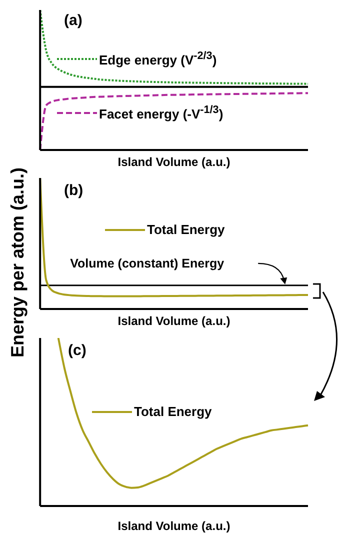 The image size is (354, 540). What do you see at coordinates (73, 20) in the screenshot?
I see `chart-title: (a)` at bounding box center [73, 20].